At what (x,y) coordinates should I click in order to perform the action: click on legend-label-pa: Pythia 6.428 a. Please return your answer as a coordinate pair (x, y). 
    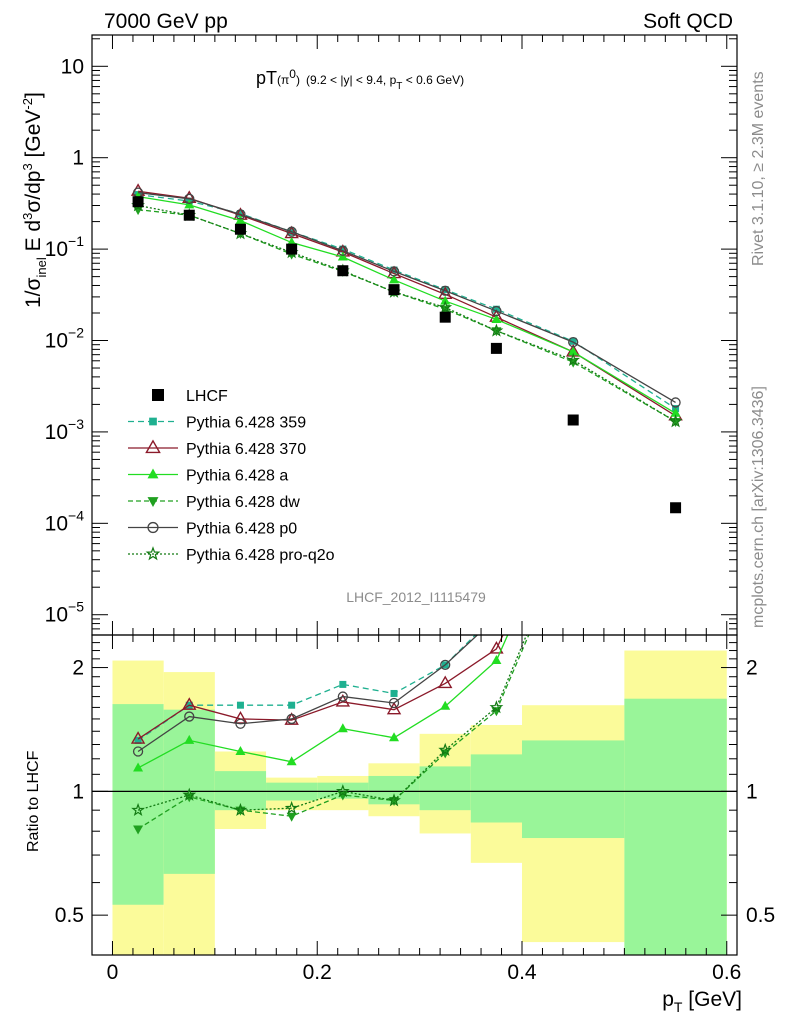
    Looking at the image, I should click on (237, 476).